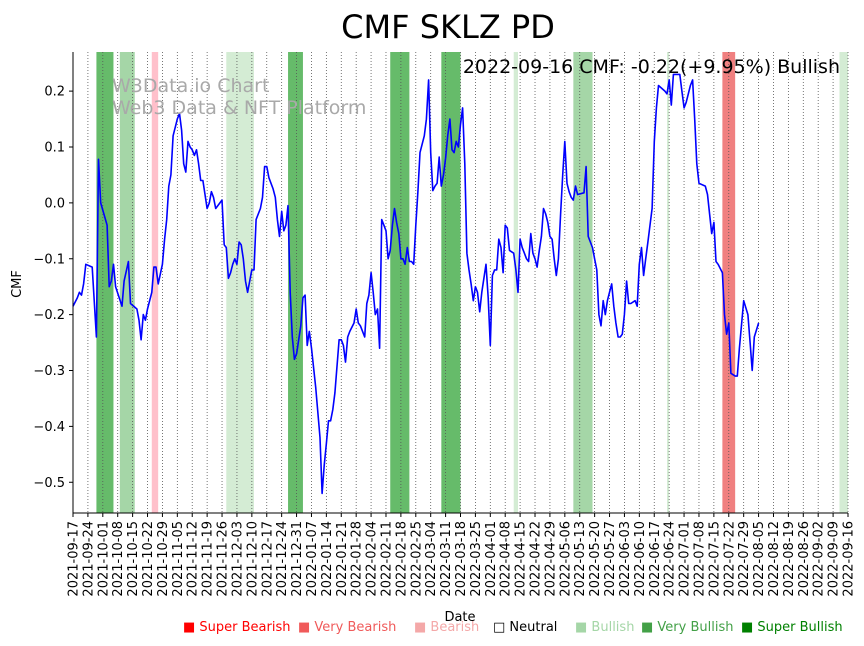 The height and width of the screenshot is (646, 864). What do you see at coordinates (53, 288) in the screenshot?
I see `y-ticks: 0.2 0.1 0.0 −0.1 −0.2 −0.3 −0.4 −0.5` at bounding box center [53, 288].